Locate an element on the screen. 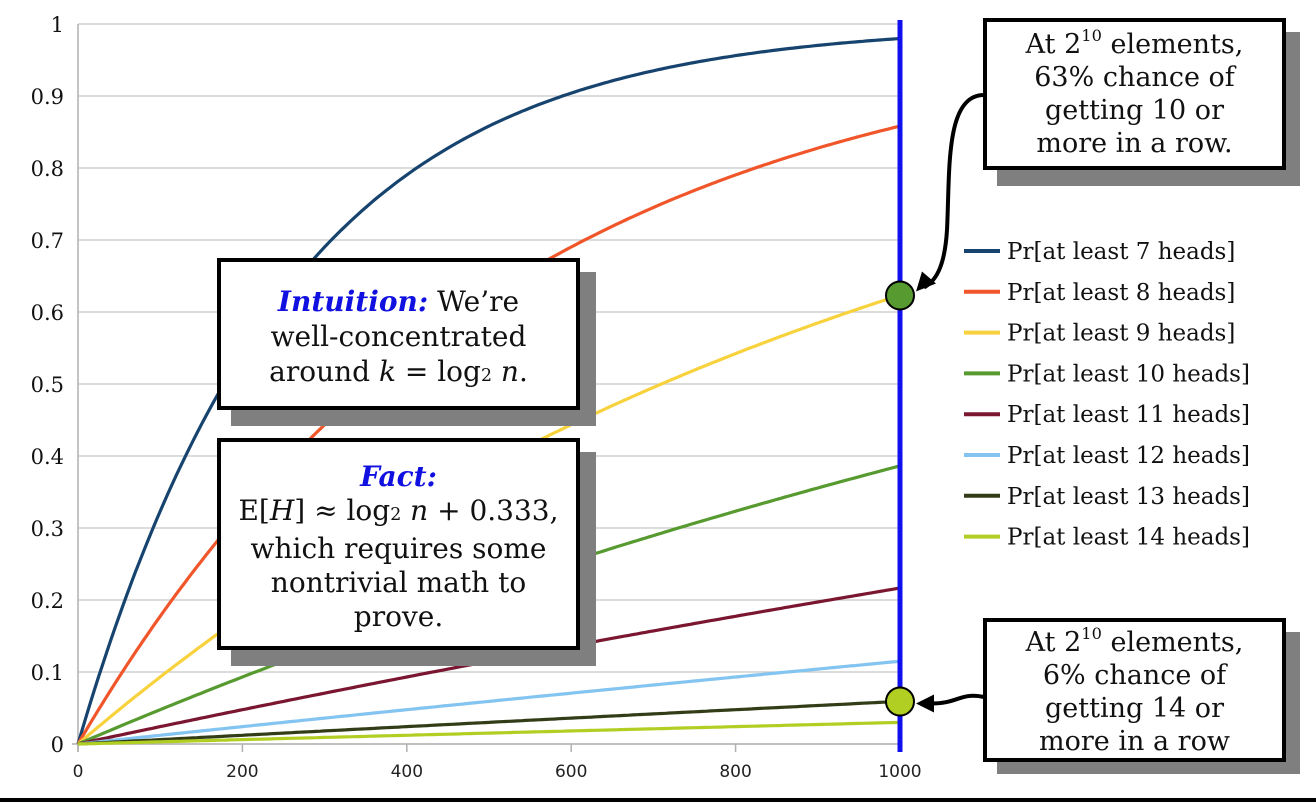 This screenshot has width=1316, height=812. arrowhead-bottom is located at coordinates (925, 703).